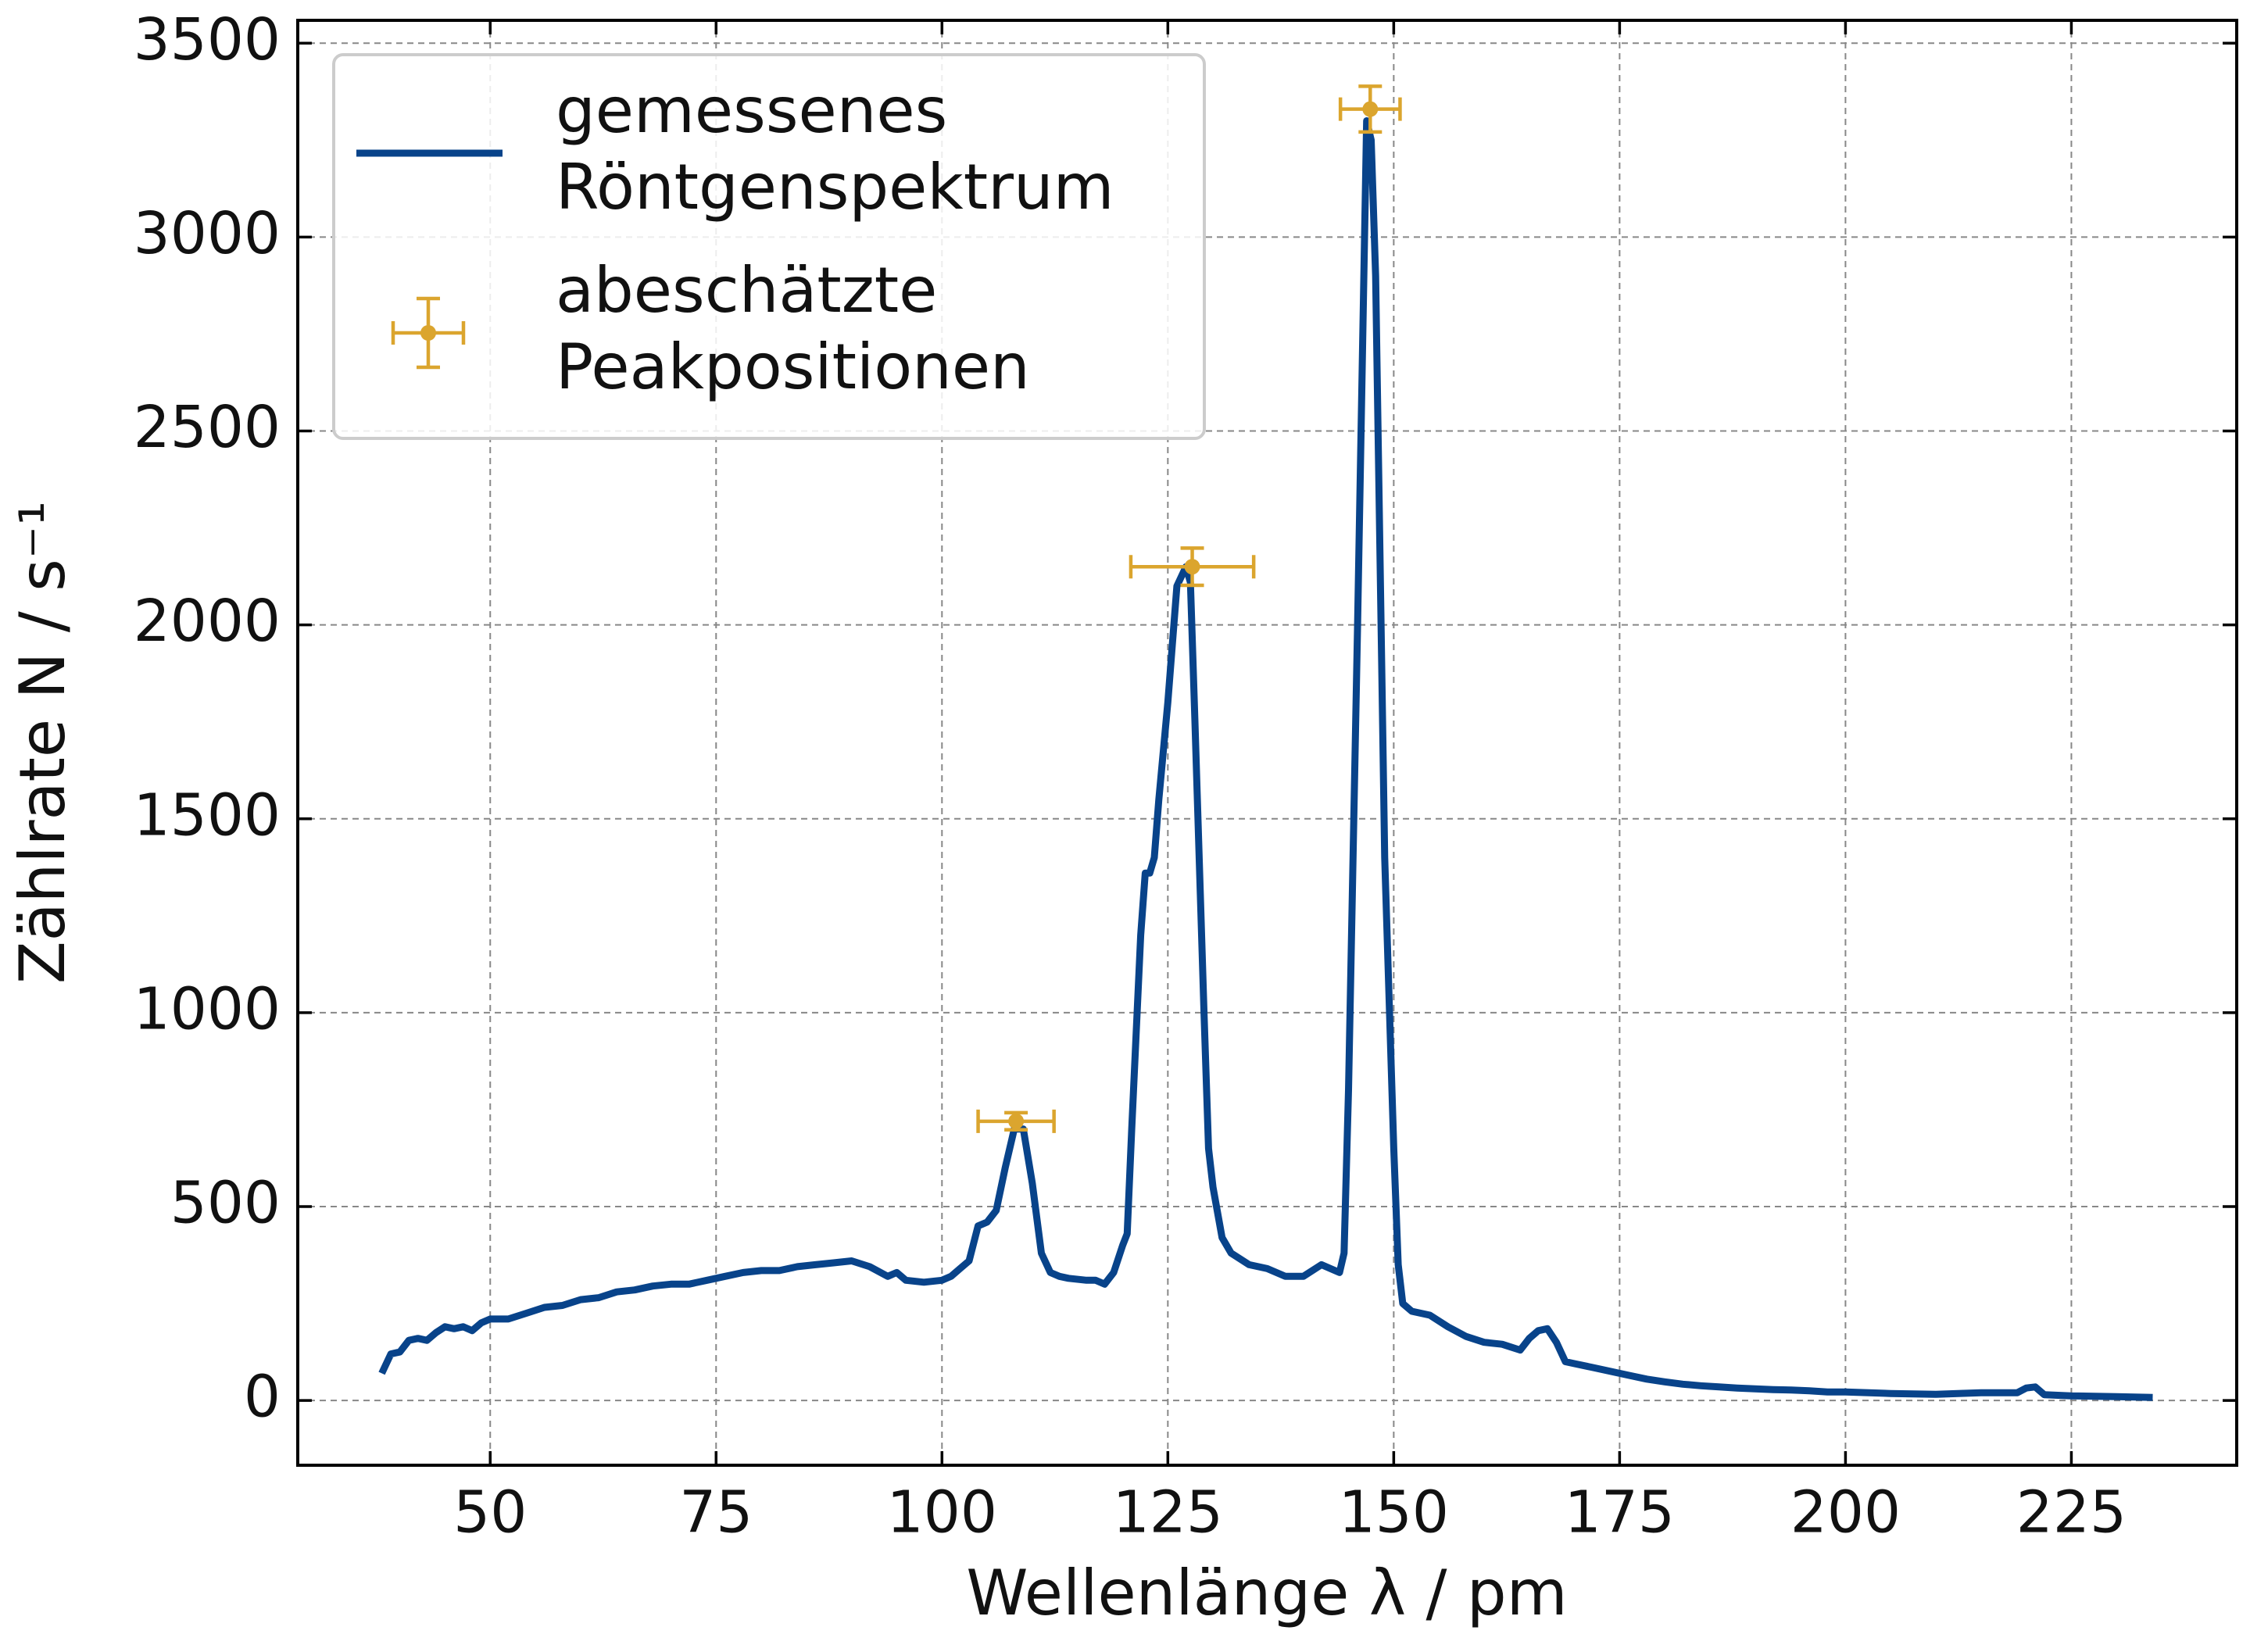  Describe the element at coordinates (207, 39) in the screenshot. I see `y-tick-label: 3500` at that location.